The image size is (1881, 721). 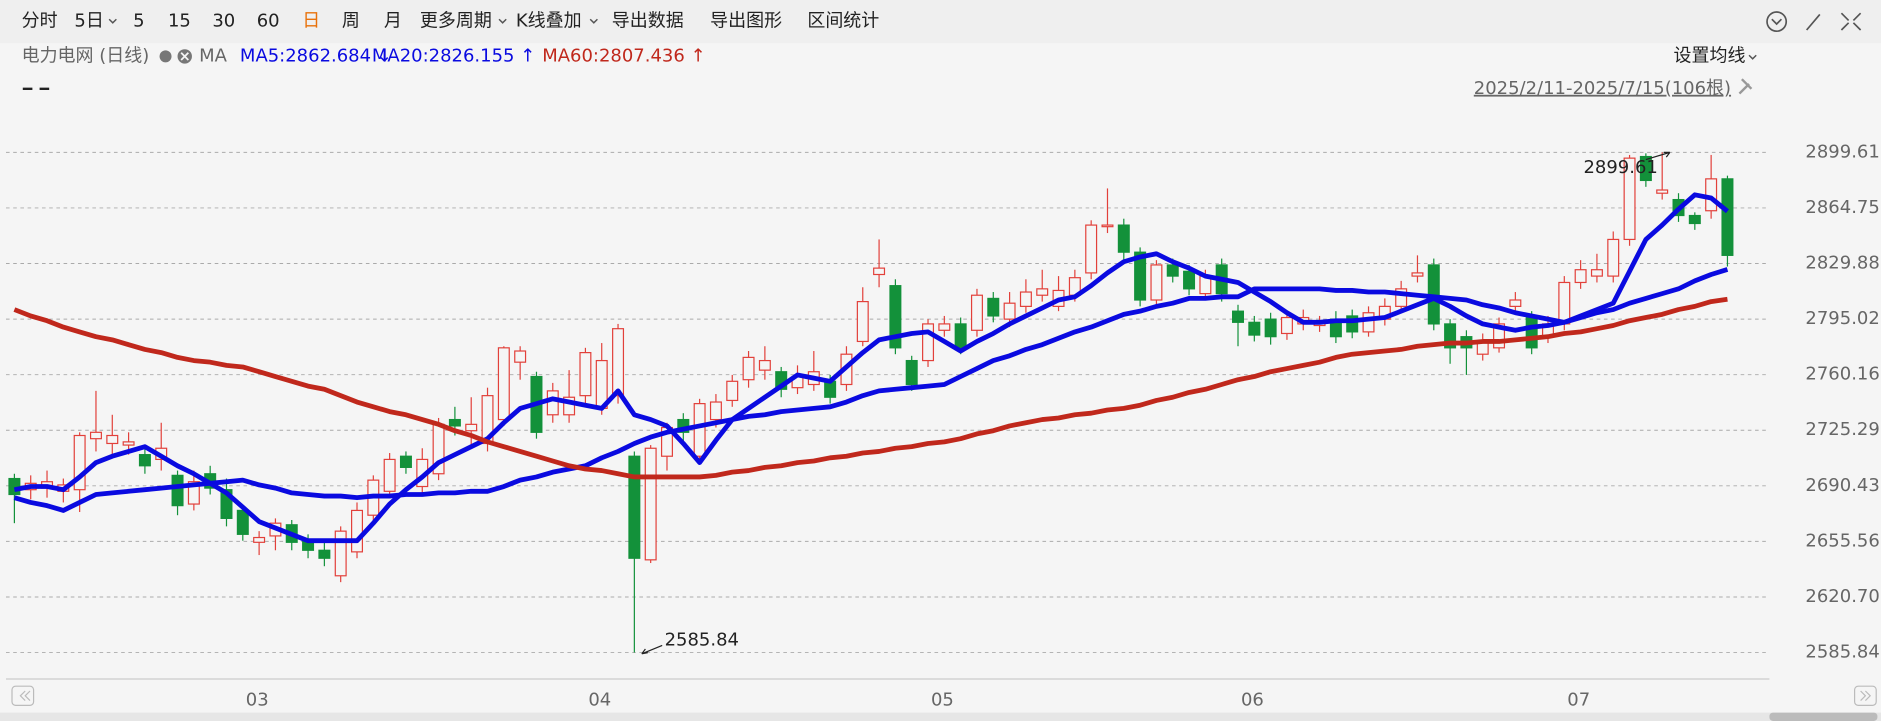 What do you see at coordinates (223, 21) in the screenshot?
I see `toolbar-button: 30` at bounding box center [223, 21].